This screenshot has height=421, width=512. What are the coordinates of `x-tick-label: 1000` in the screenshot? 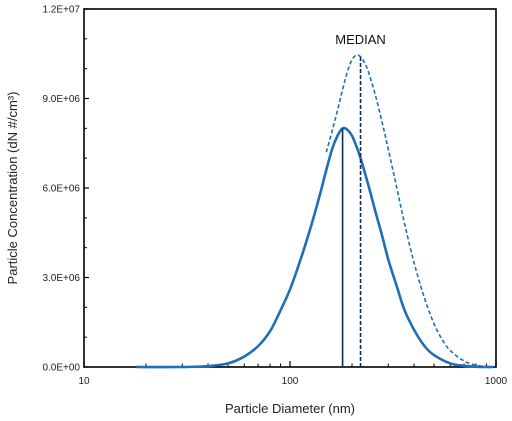 It's located at (496, 381).